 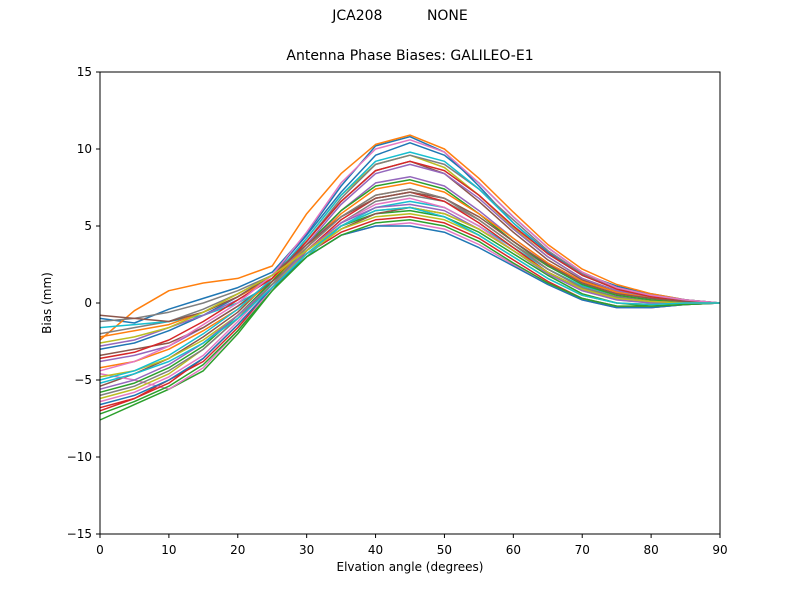 What do you see at coordinates (375, 550) in the screenshot?
I see `x-tick-label: 40` at bounding box center [375, 550].